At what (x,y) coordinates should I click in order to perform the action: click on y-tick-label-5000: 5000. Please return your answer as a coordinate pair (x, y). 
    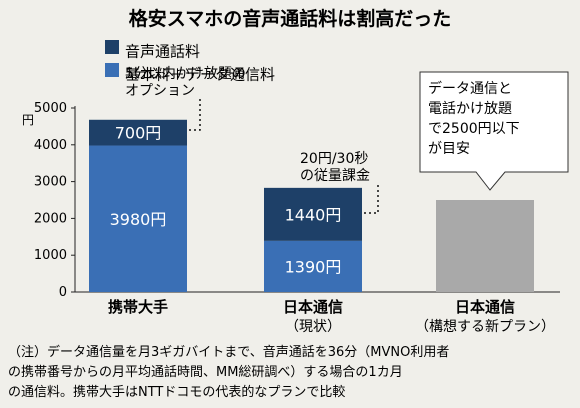
    Looking at the image, I should click on (50, 108).